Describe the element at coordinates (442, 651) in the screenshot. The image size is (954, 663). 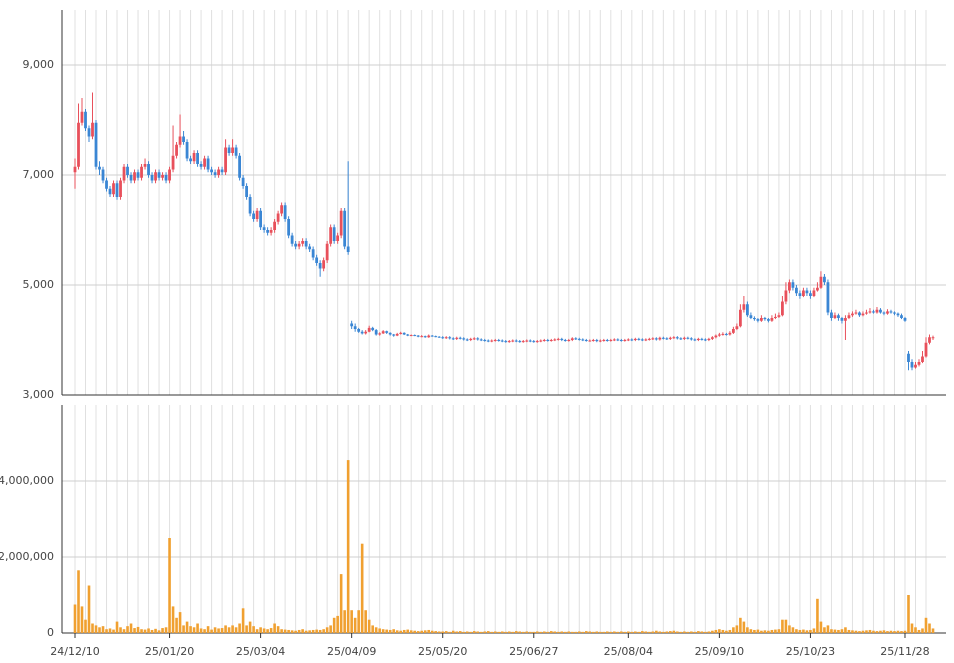
I see `x-tick-label: 25/05/20` at that location.